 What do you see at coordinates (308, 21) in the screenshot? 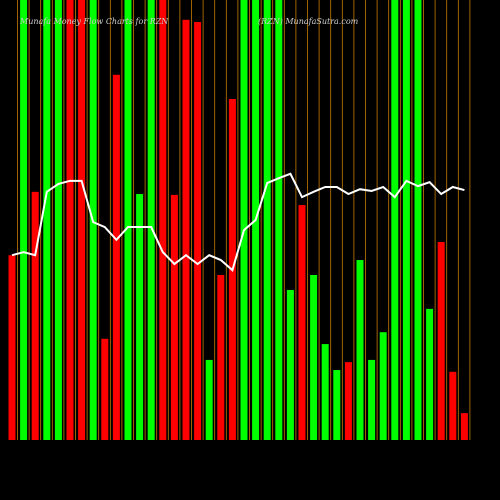
I see `chart-subtitle: (RZN) MunafaSutra.com` at bounding box center [308, 21].